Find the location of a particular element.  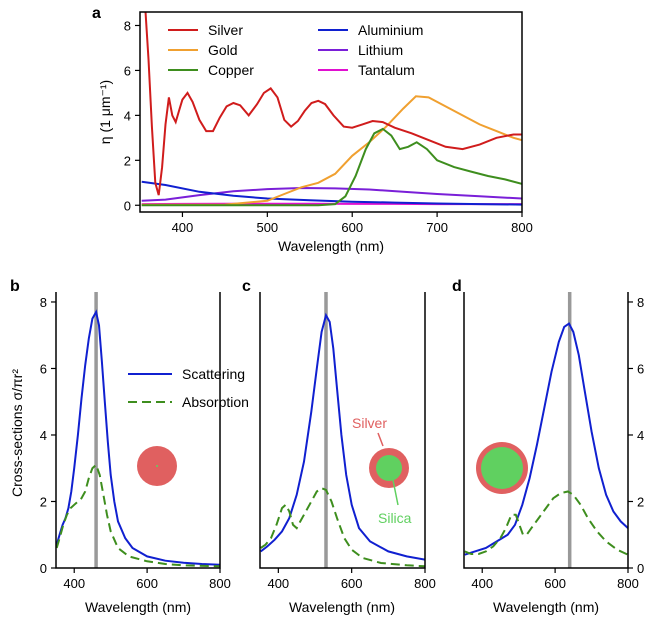

panel-c-ticks: 400 600 800 is located at coordinates (351, 579).